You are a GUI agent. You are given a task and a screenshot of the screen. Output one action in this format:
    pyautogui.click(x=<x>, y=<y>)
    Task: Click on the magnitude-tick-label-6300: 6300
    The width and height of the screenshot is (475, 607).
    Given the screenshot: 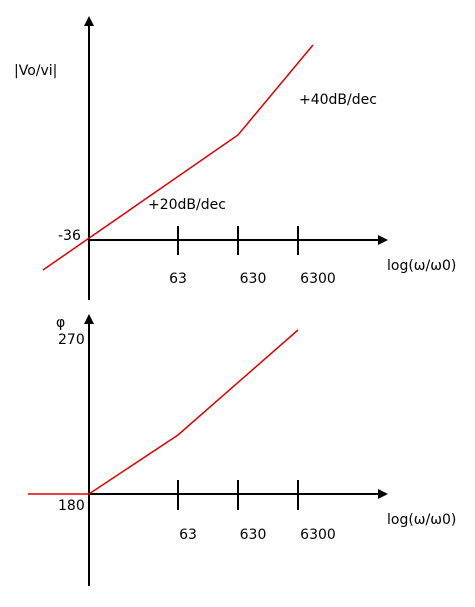 What is the action you would take?
    pyautogui.click(x=318, y=279)
    